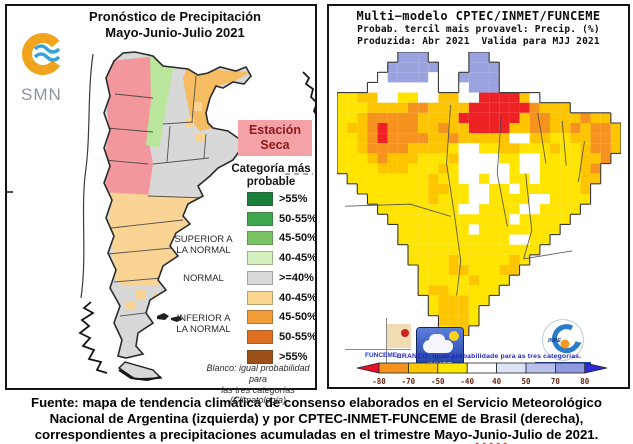 The width and height of the screenshot is (633, 444). I want to click on legend-row: >55%, so click(277, 199).